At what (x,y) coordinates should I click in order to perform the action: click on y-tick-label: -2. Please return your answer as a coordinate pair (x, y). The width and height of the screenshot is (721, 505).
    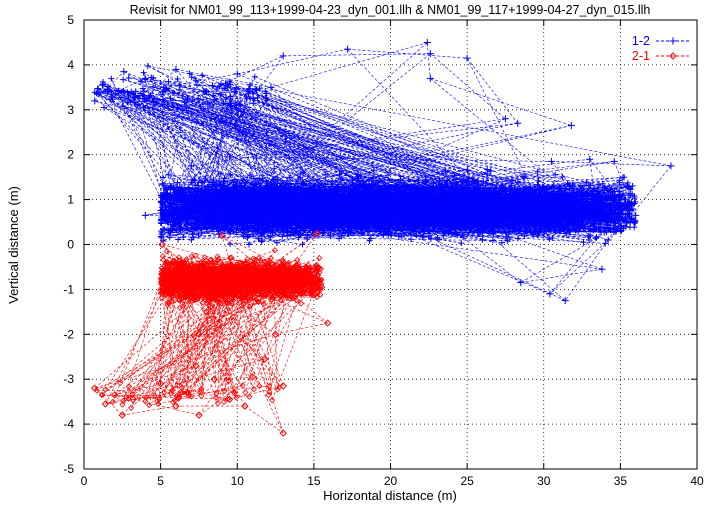
    Looking at the image, I should click on (68, 334).